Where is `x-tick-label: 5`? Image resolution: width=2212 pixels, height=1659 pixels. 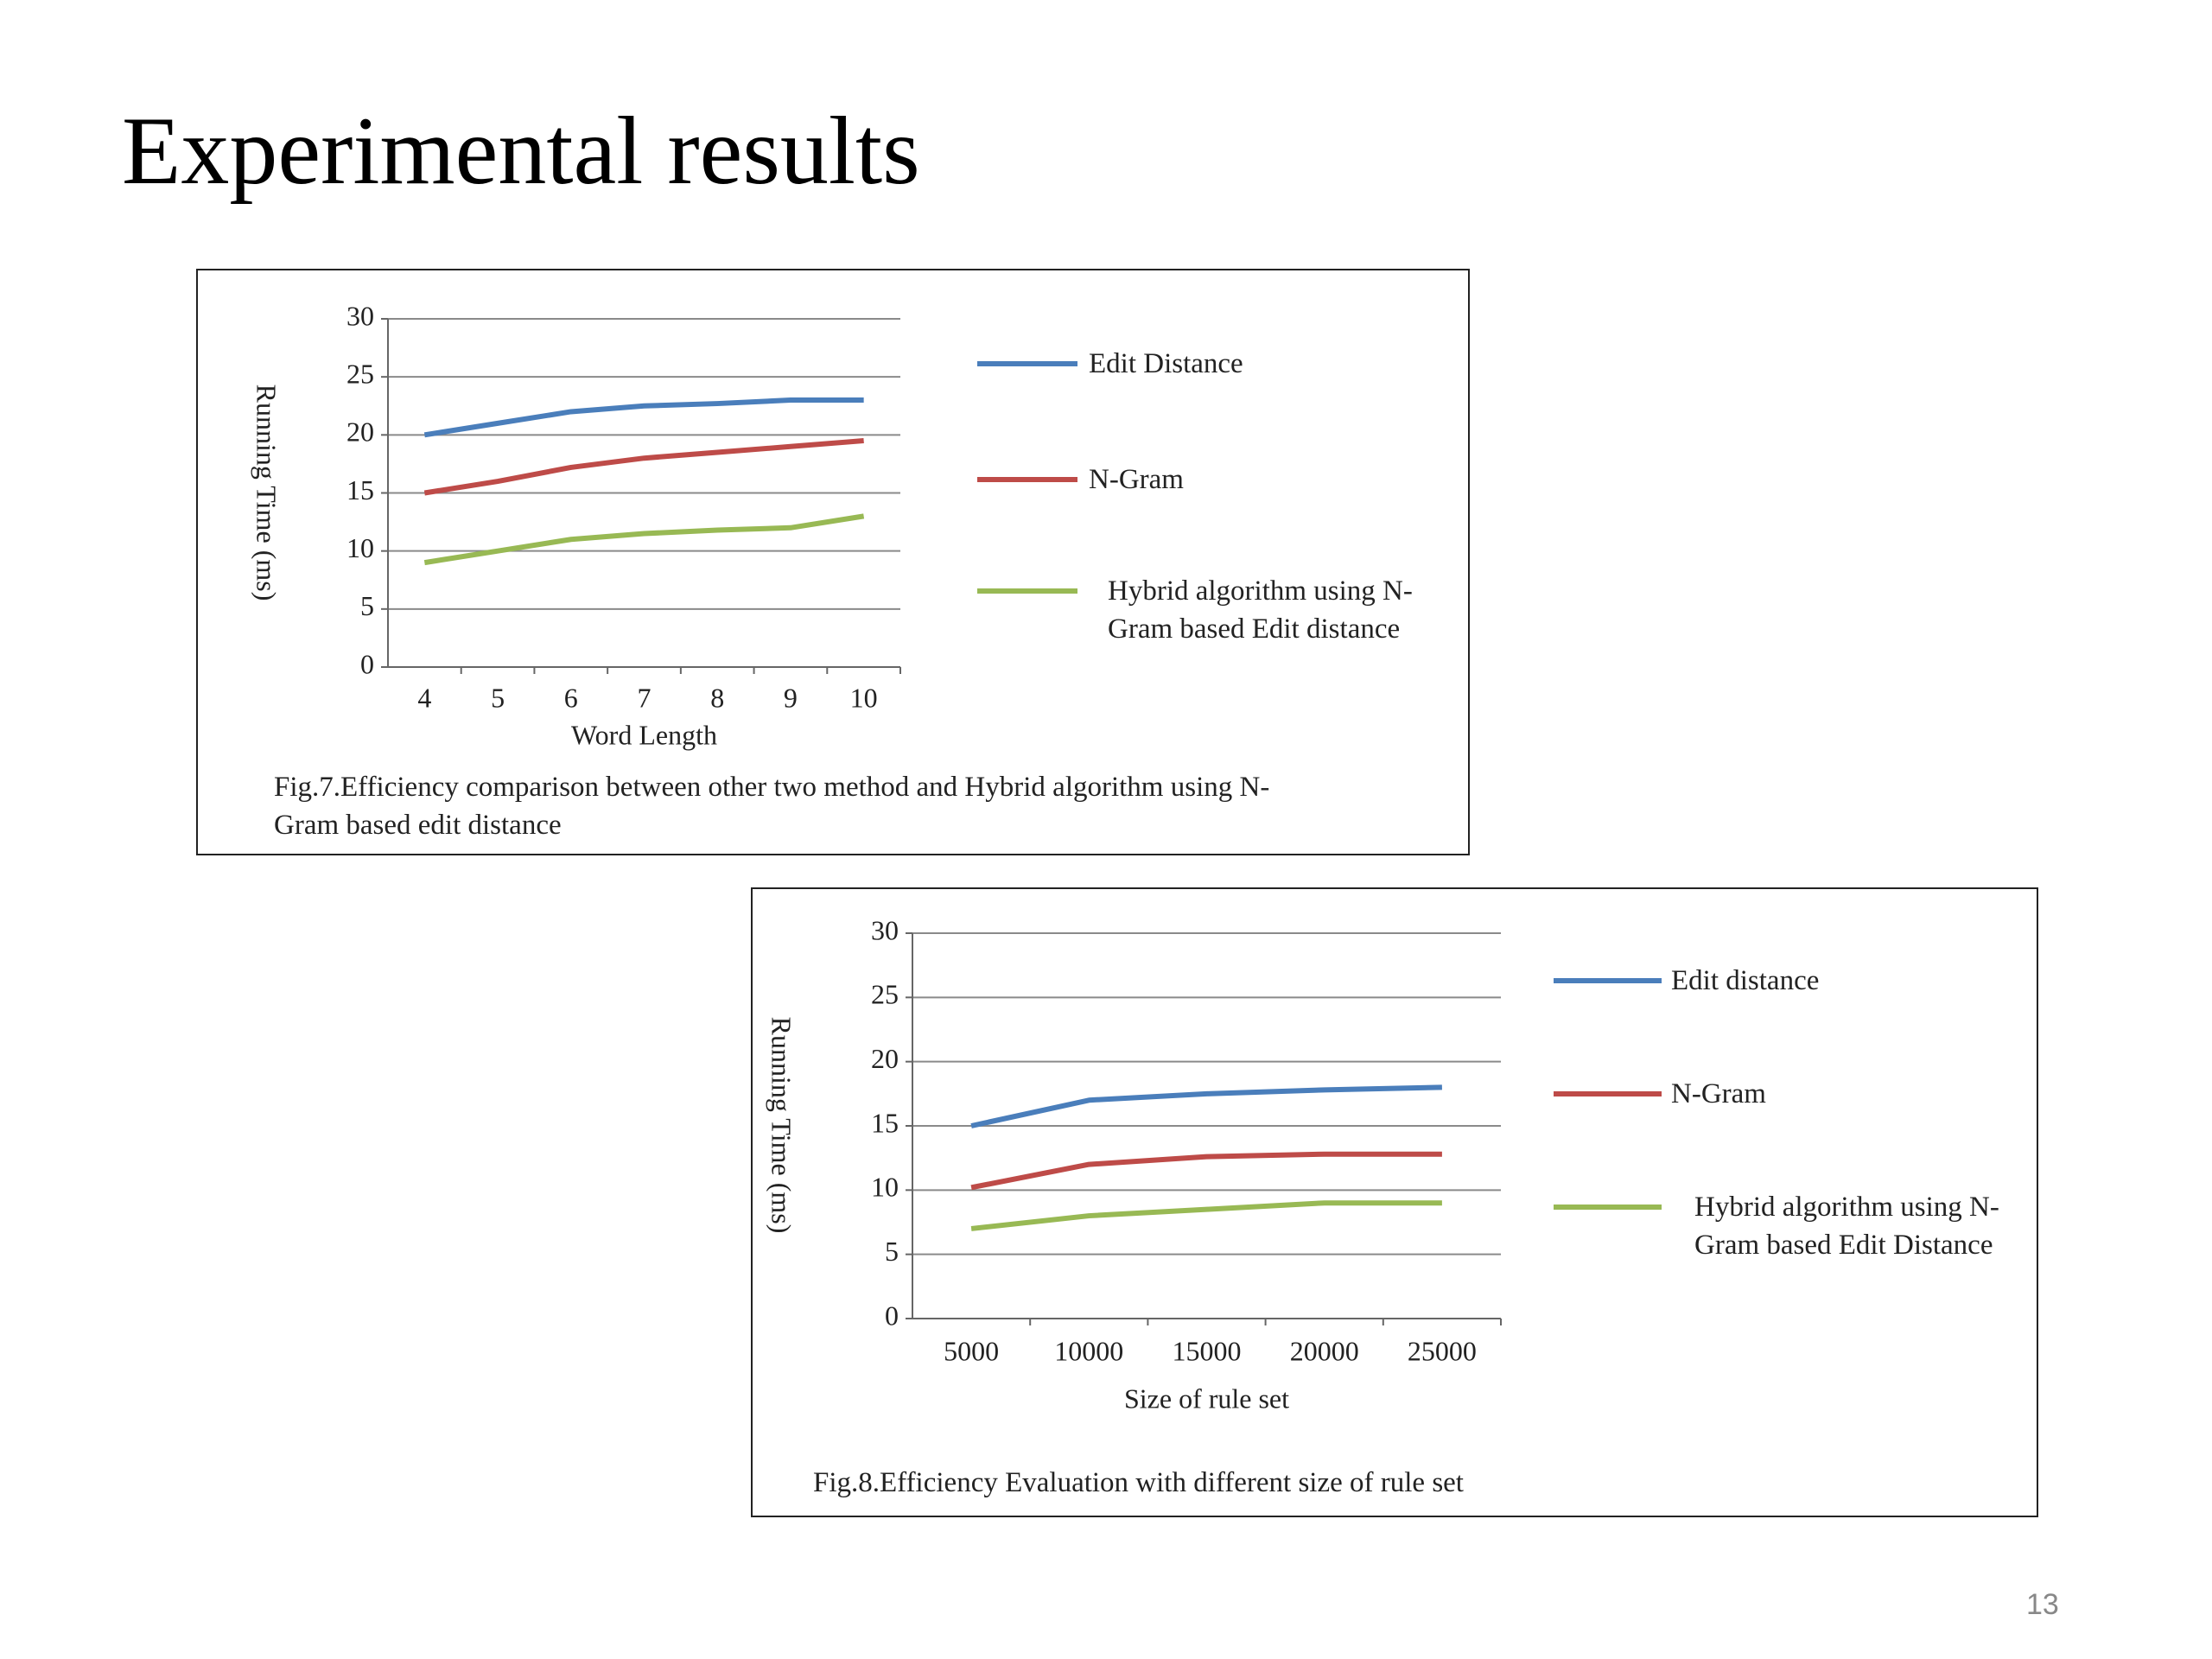
x-tick-label: 5 is located at coordinates (498, 697).